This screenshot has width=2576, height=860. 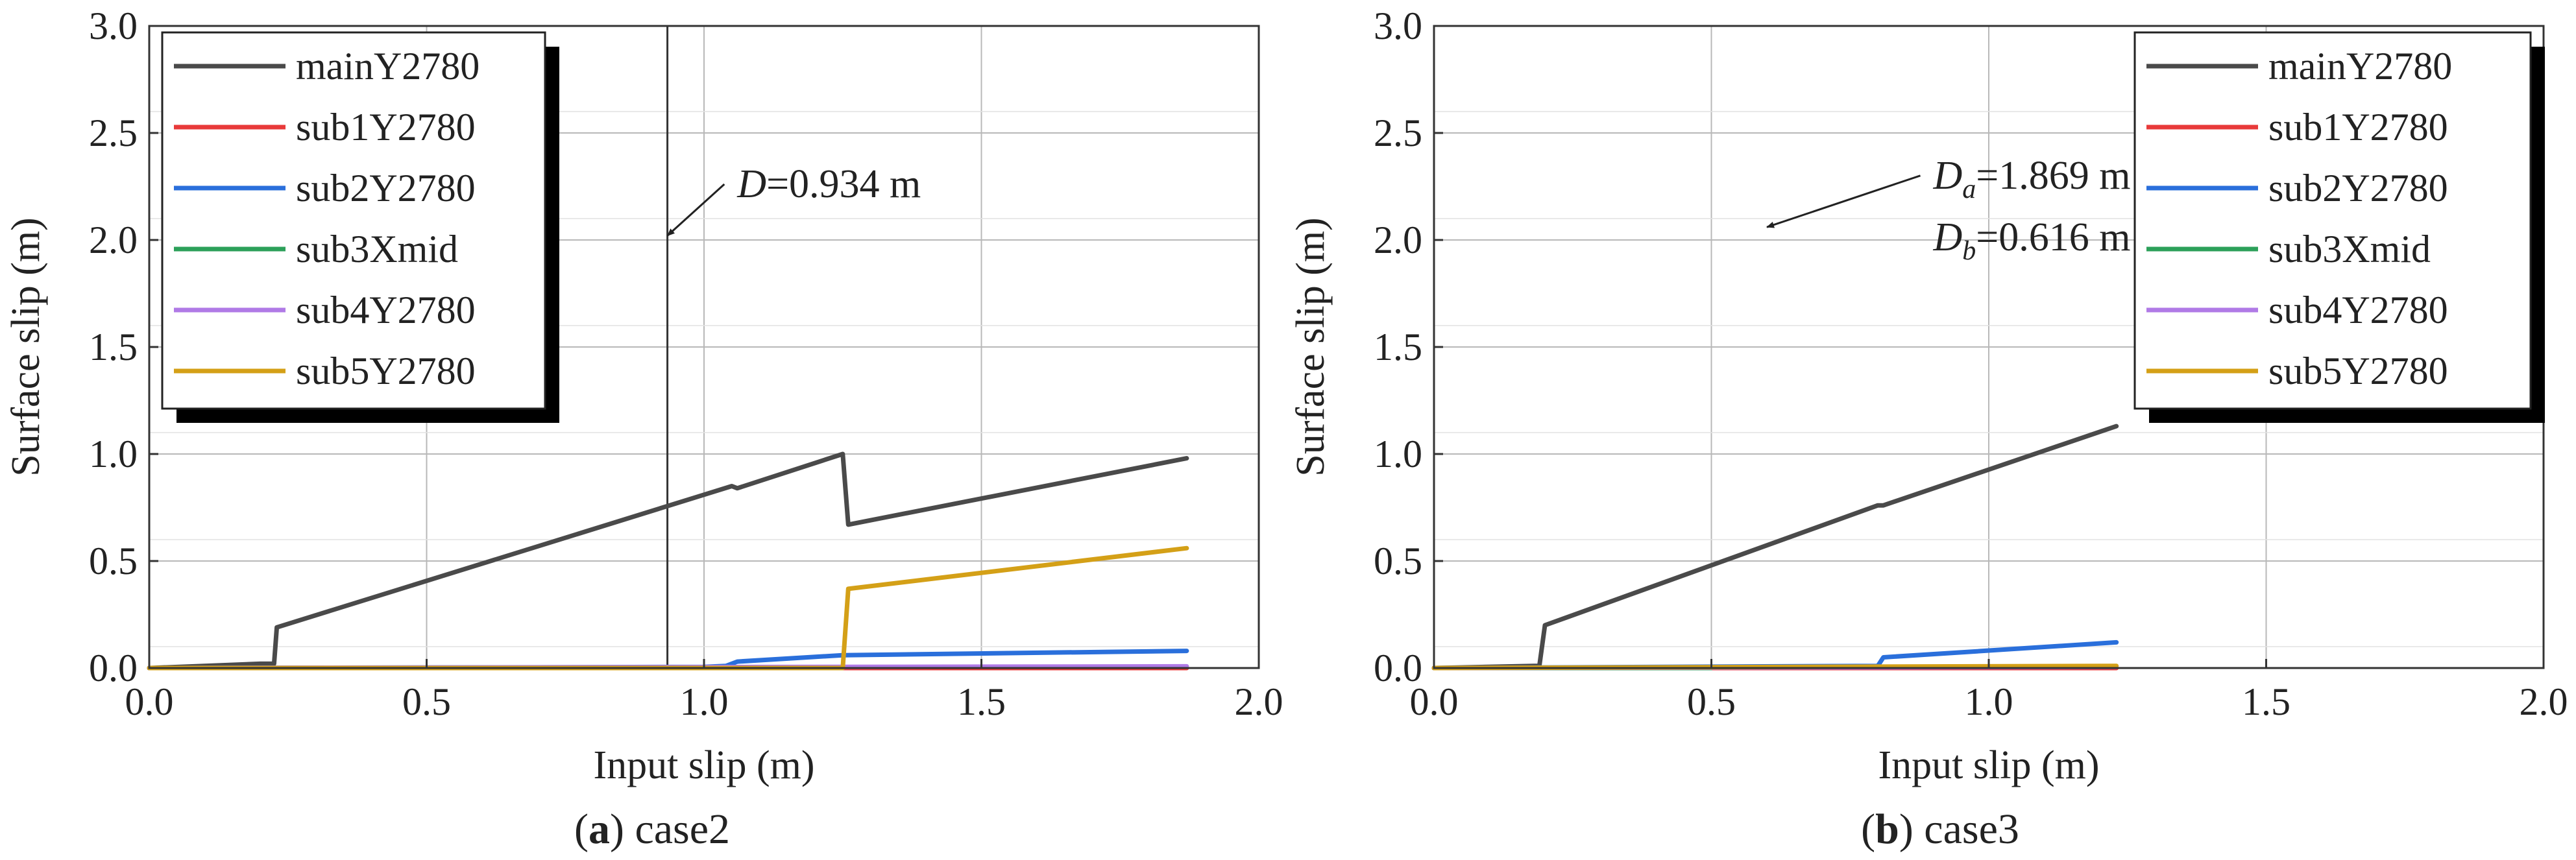 I want to click on panel-b-y-tick-label-0: 0.0, so click(x=1398, y=668).